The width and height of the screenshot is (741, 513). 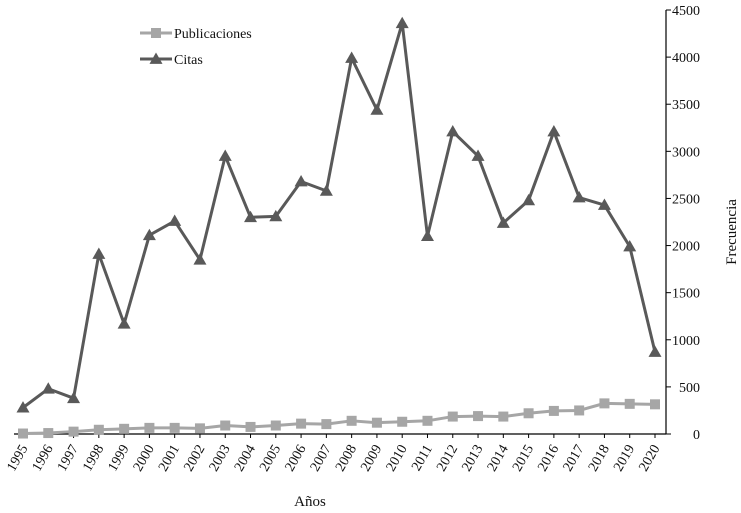 I want to click on y-tick-label: 2500, so click(x=686, y=199).